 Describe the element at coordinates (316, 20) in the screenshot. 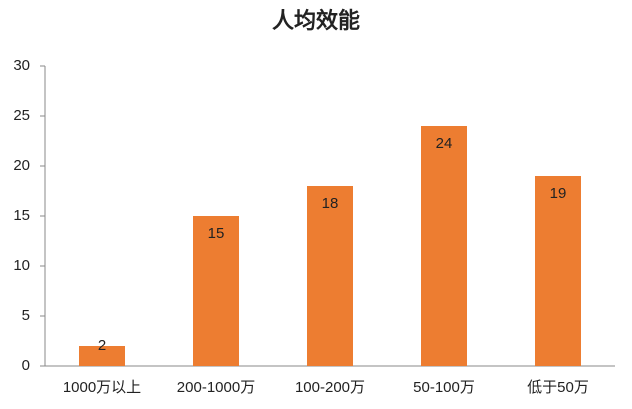

I see `chart-title: 人均效能` at that location.